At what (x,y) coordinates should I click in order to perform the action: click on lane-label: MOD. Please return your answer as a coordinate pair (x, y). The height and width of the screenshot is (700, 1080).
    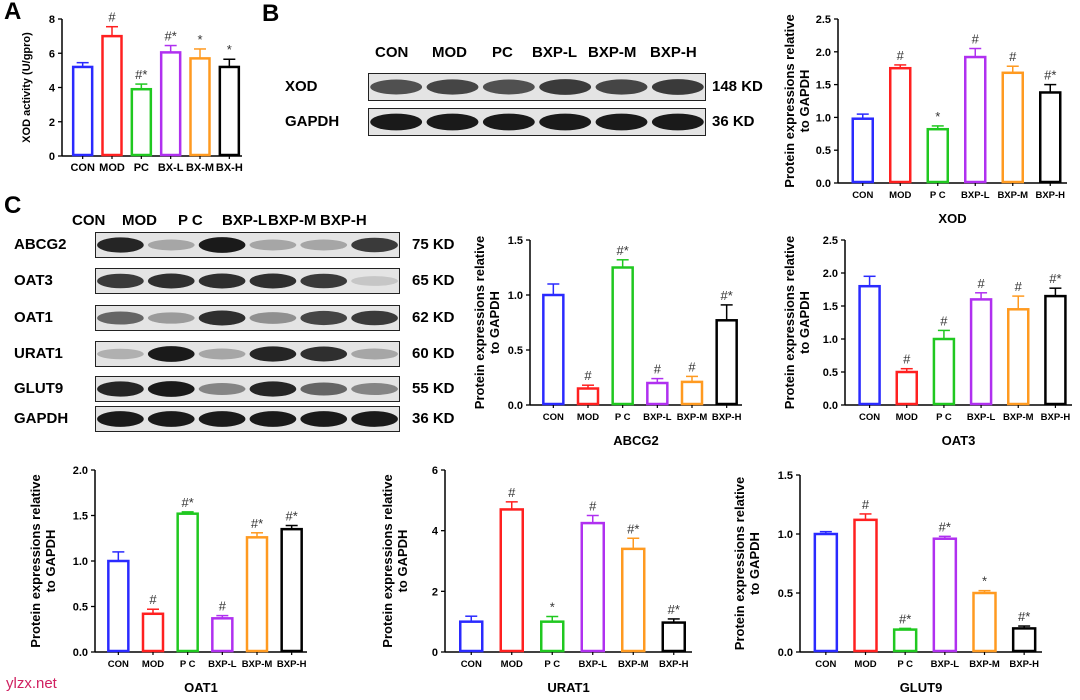
    Looking at the image, I should click on (449, 52).